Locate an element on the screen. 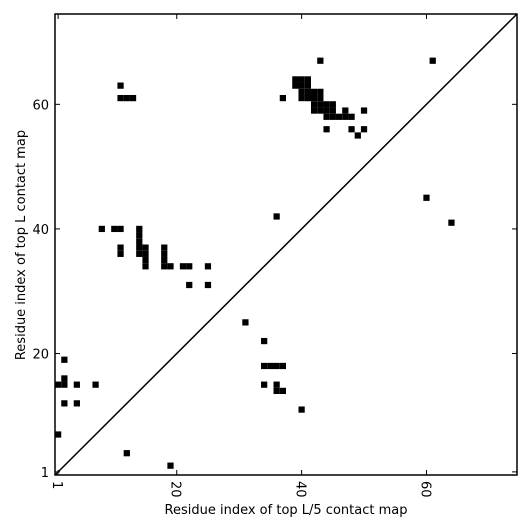 The image size is (531, 531). y-tick-label: 40 is located at coordinates (40, 230).